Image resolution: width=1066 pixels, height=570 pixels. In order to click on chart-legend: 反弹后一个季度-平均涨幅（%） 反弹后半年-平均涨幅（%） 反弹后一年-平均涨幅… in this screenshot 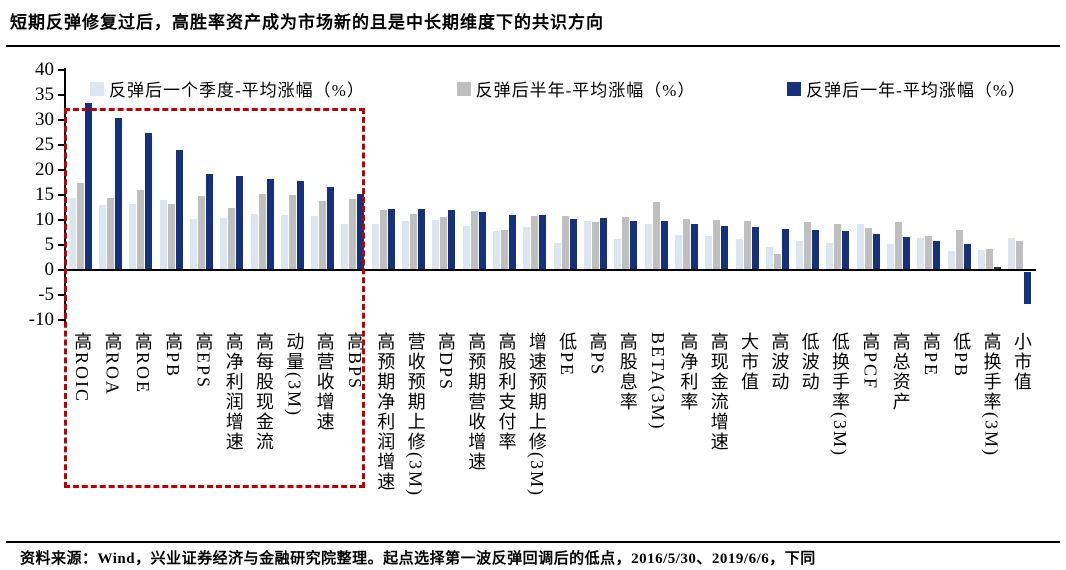, I will do `click(558, 88)`.